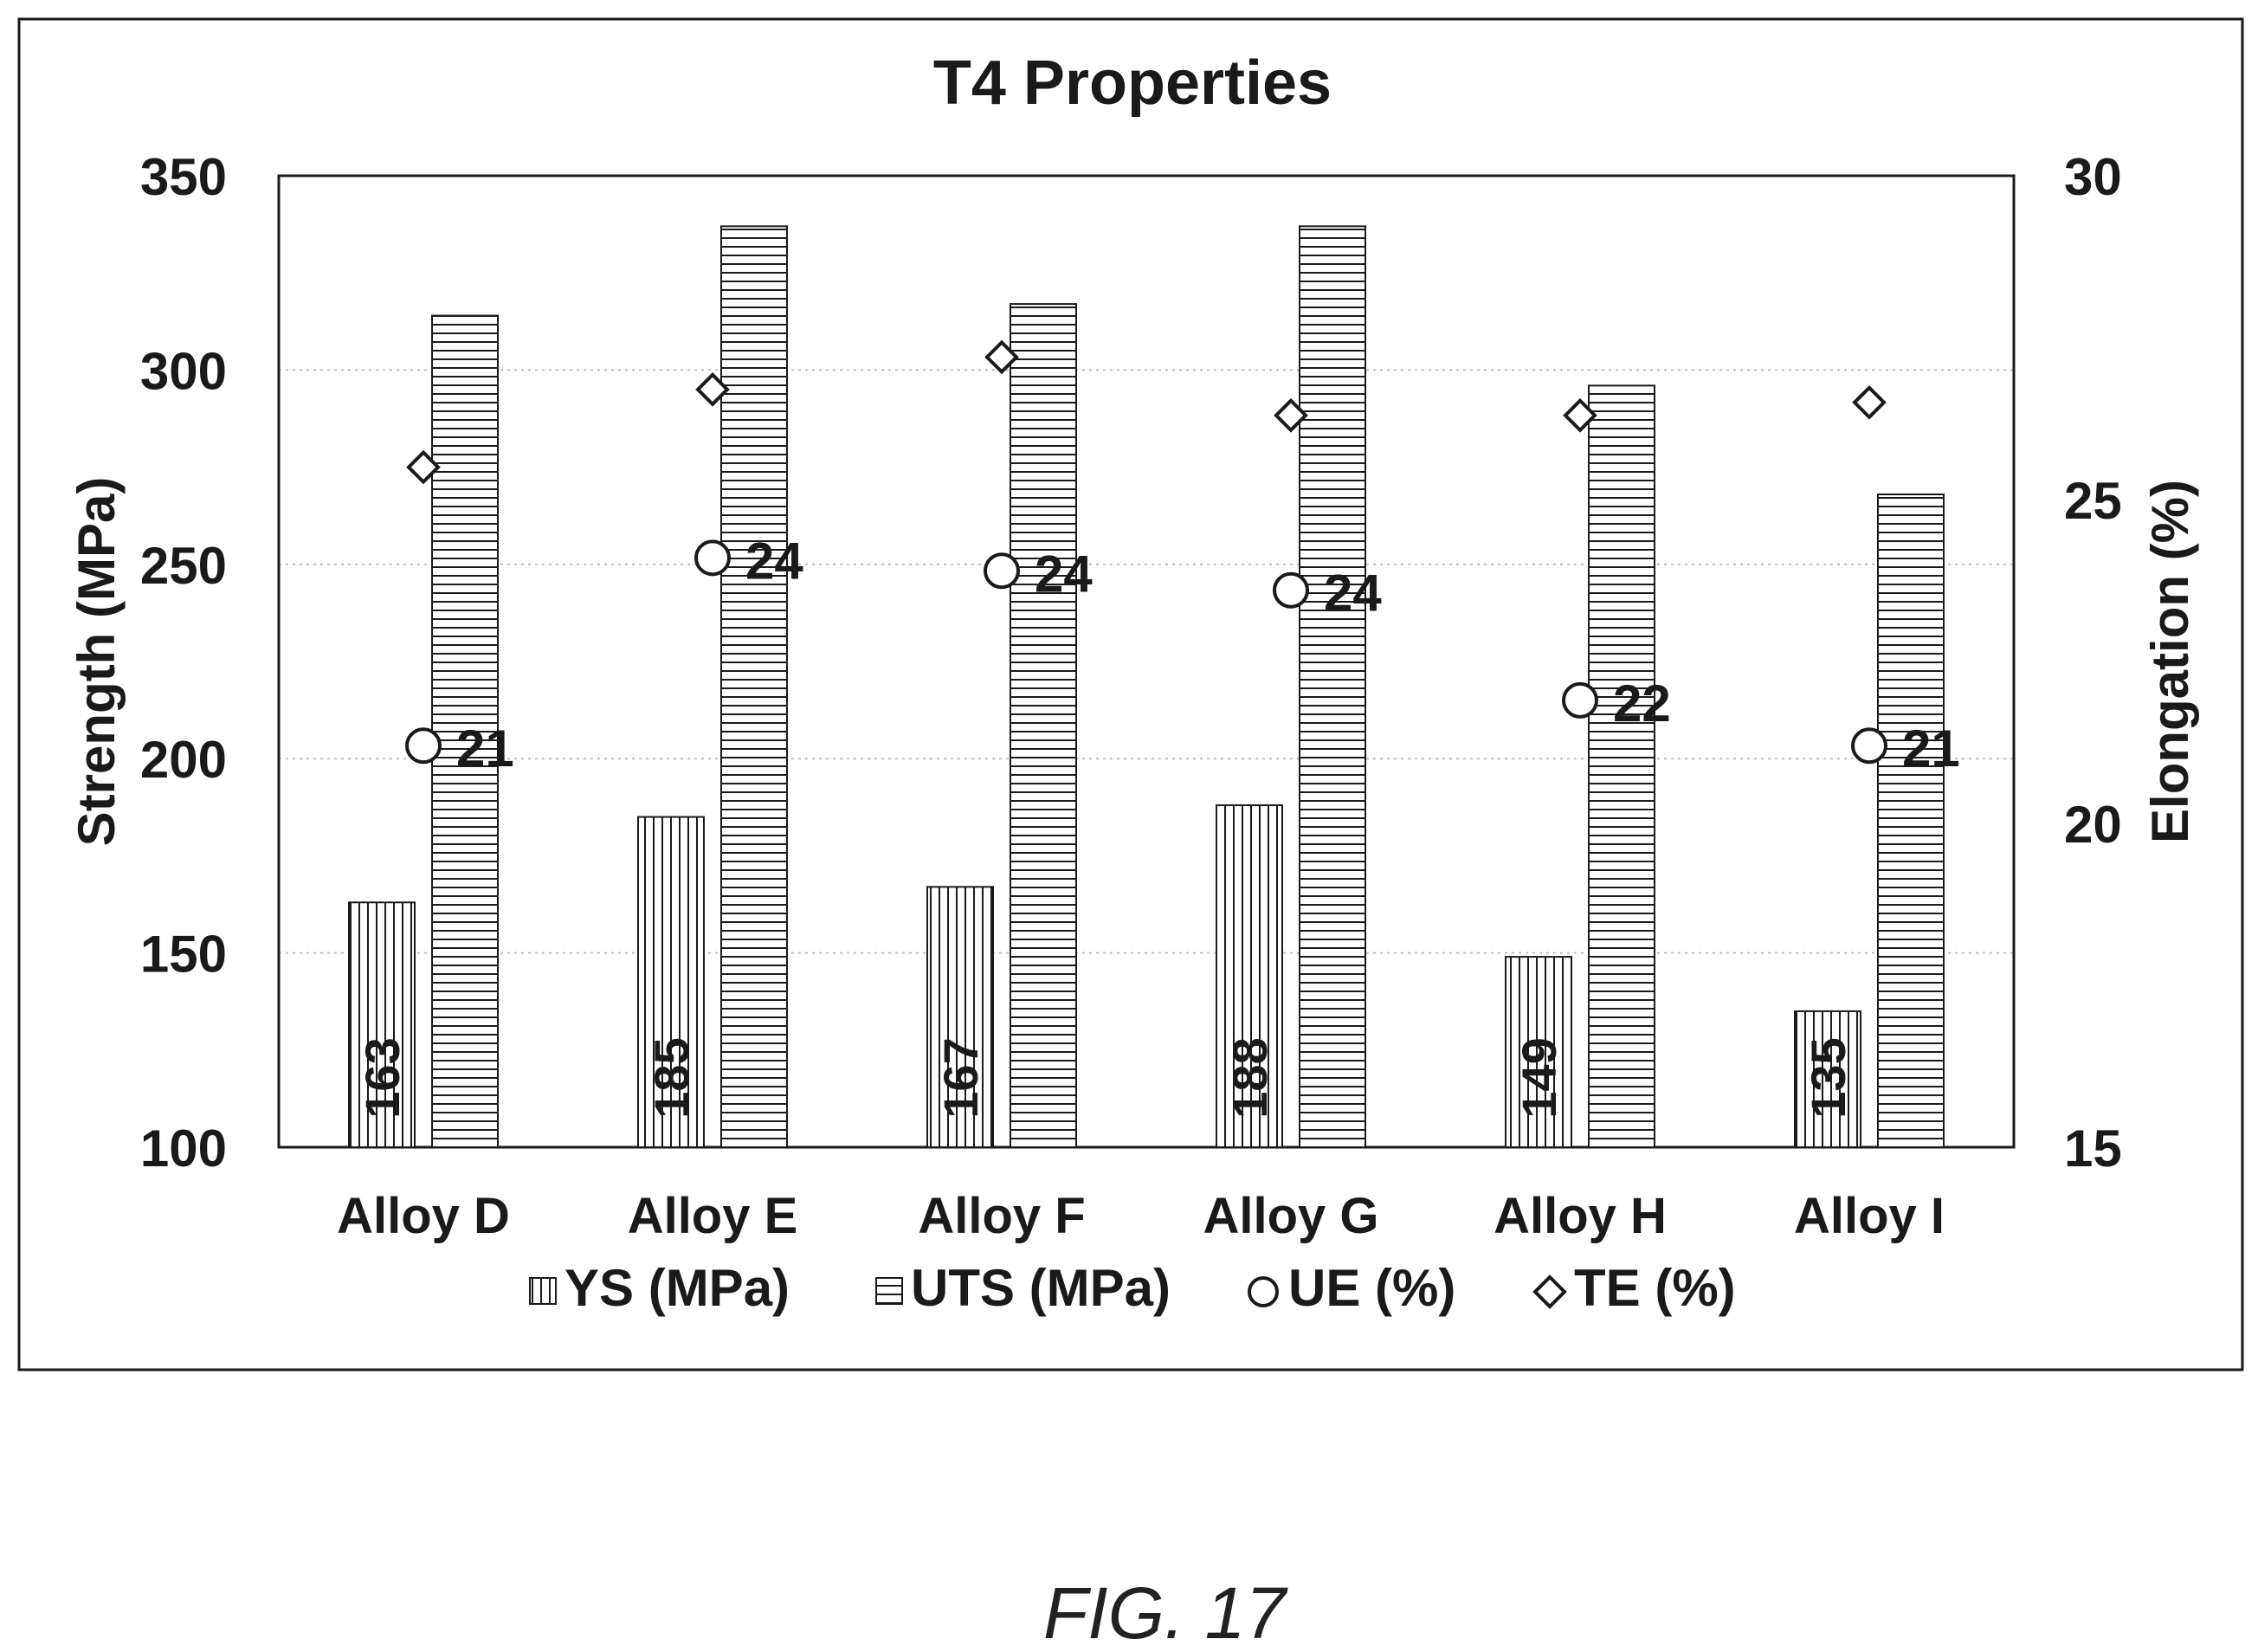 This screenshot has height=1652, width=2258. I want to click on y-axis-title-right: Elongation (%), so click(2170, 662).